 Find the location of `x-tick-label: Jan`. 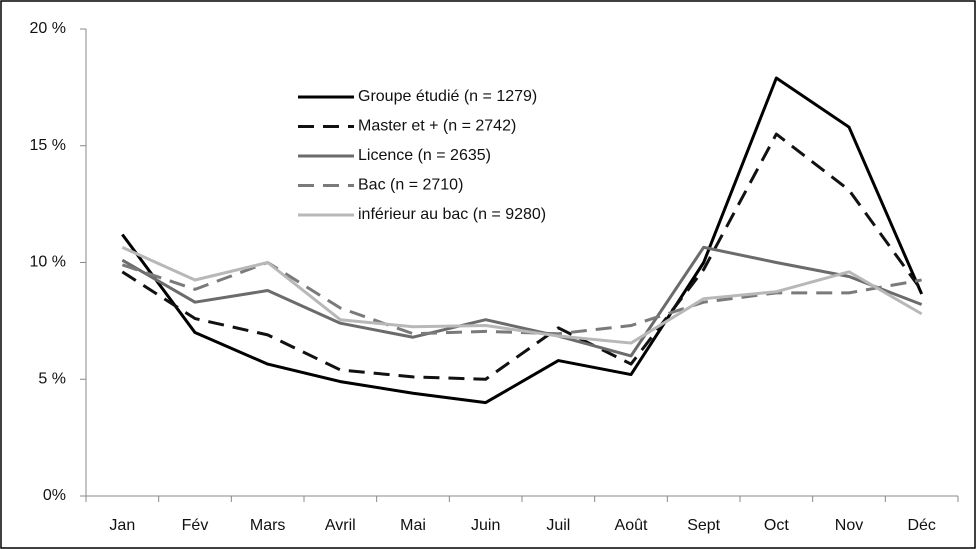

x-tick-label: Jan is located at coordinates (122, 525).